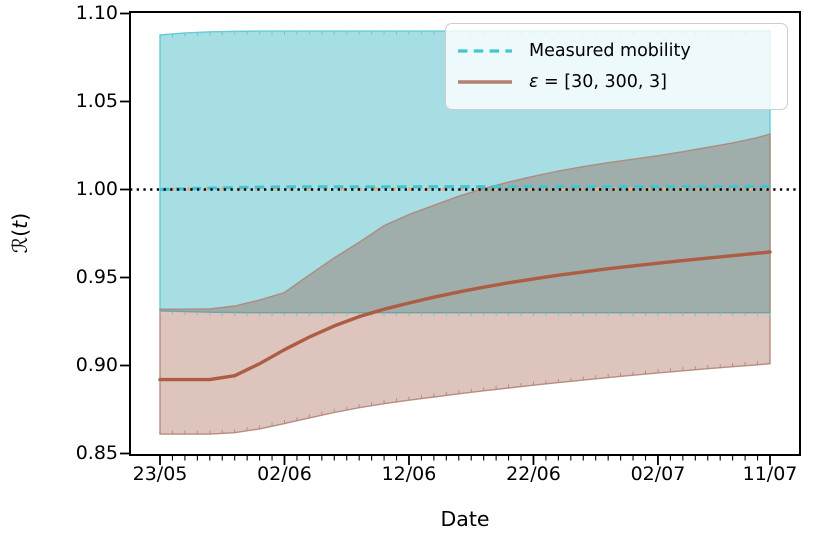 The height and width of the screenshot is (544, 829). What do you see at coordinates (610, 50) in the screenshot?
I see `legend-label-measured-mobility: Measured mobility` at bounding box center [610, 50].